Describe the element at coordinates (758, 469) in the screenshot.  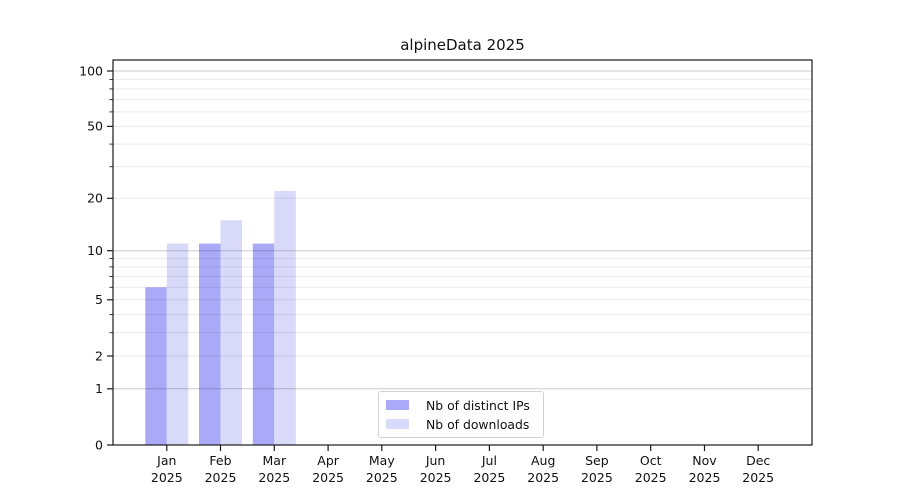
I see `x-tick-label-dec-2025: Dec 2025` at that location.